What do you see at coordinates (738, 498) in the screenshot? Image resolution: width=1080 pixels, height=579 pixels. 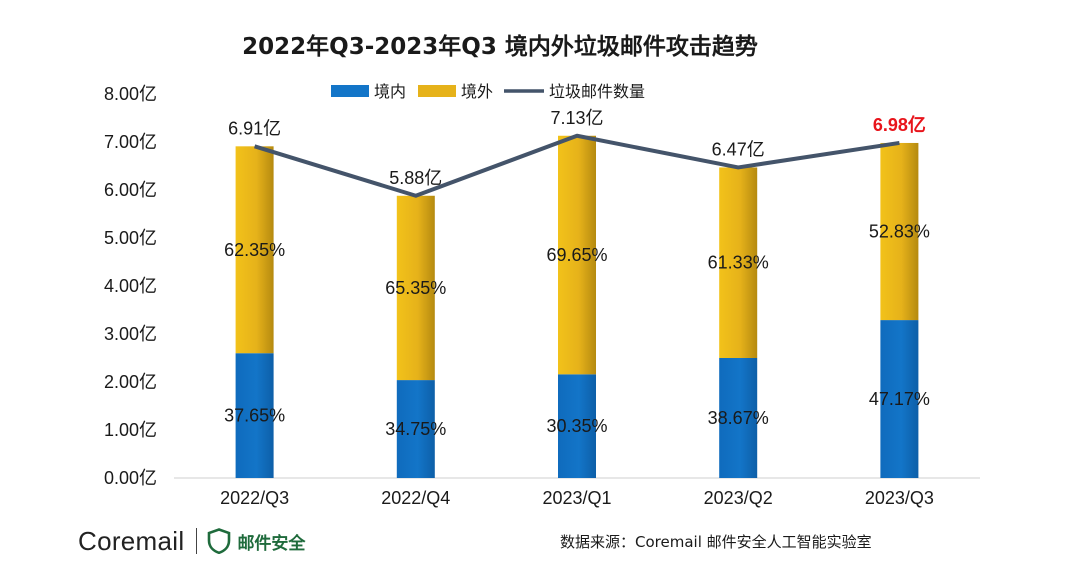 I see `x-tick-label: 2023/Q2` at bounding box center [738, 498].